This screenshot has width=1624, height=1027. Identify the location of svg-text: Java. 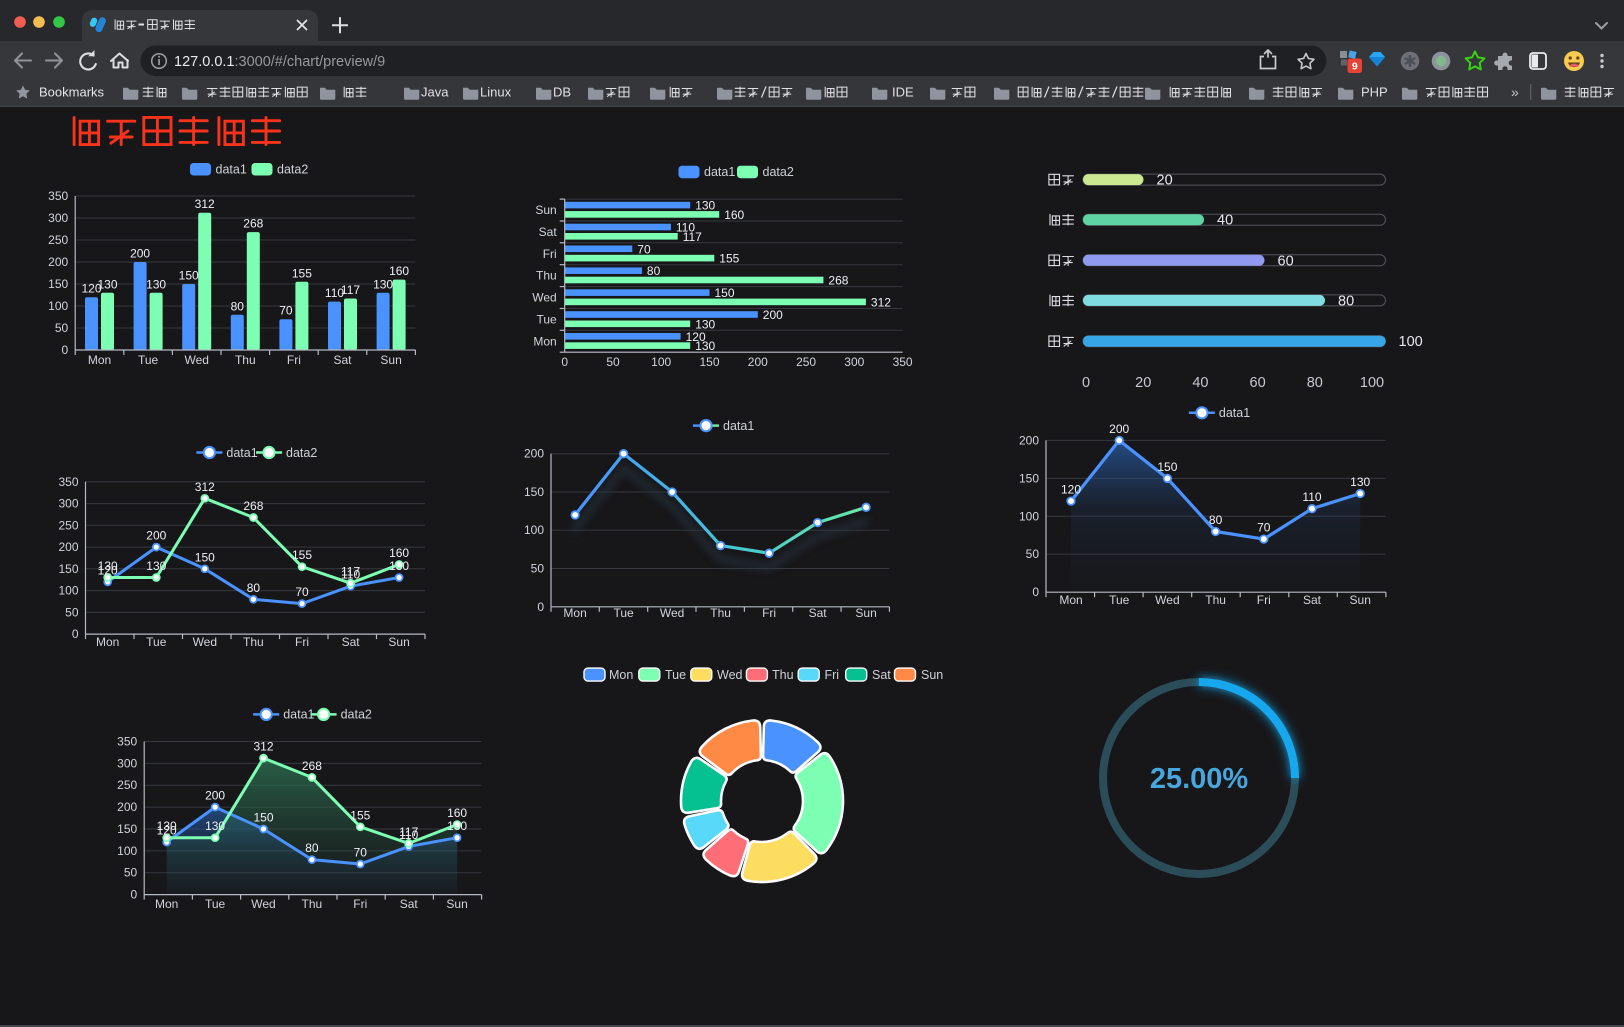
(435, 92).